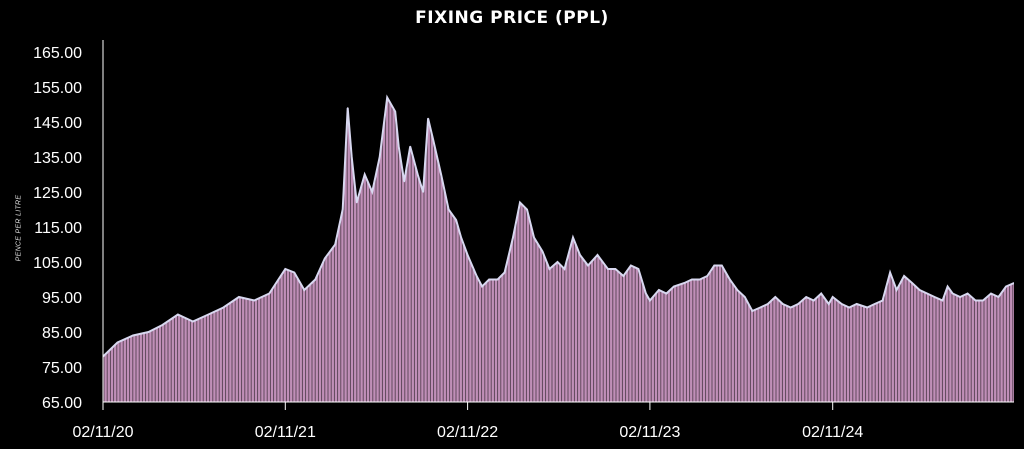 This screenshot has width=1024, height=449. I want to click on y-tick-label: 125.00, so click(57, 193).